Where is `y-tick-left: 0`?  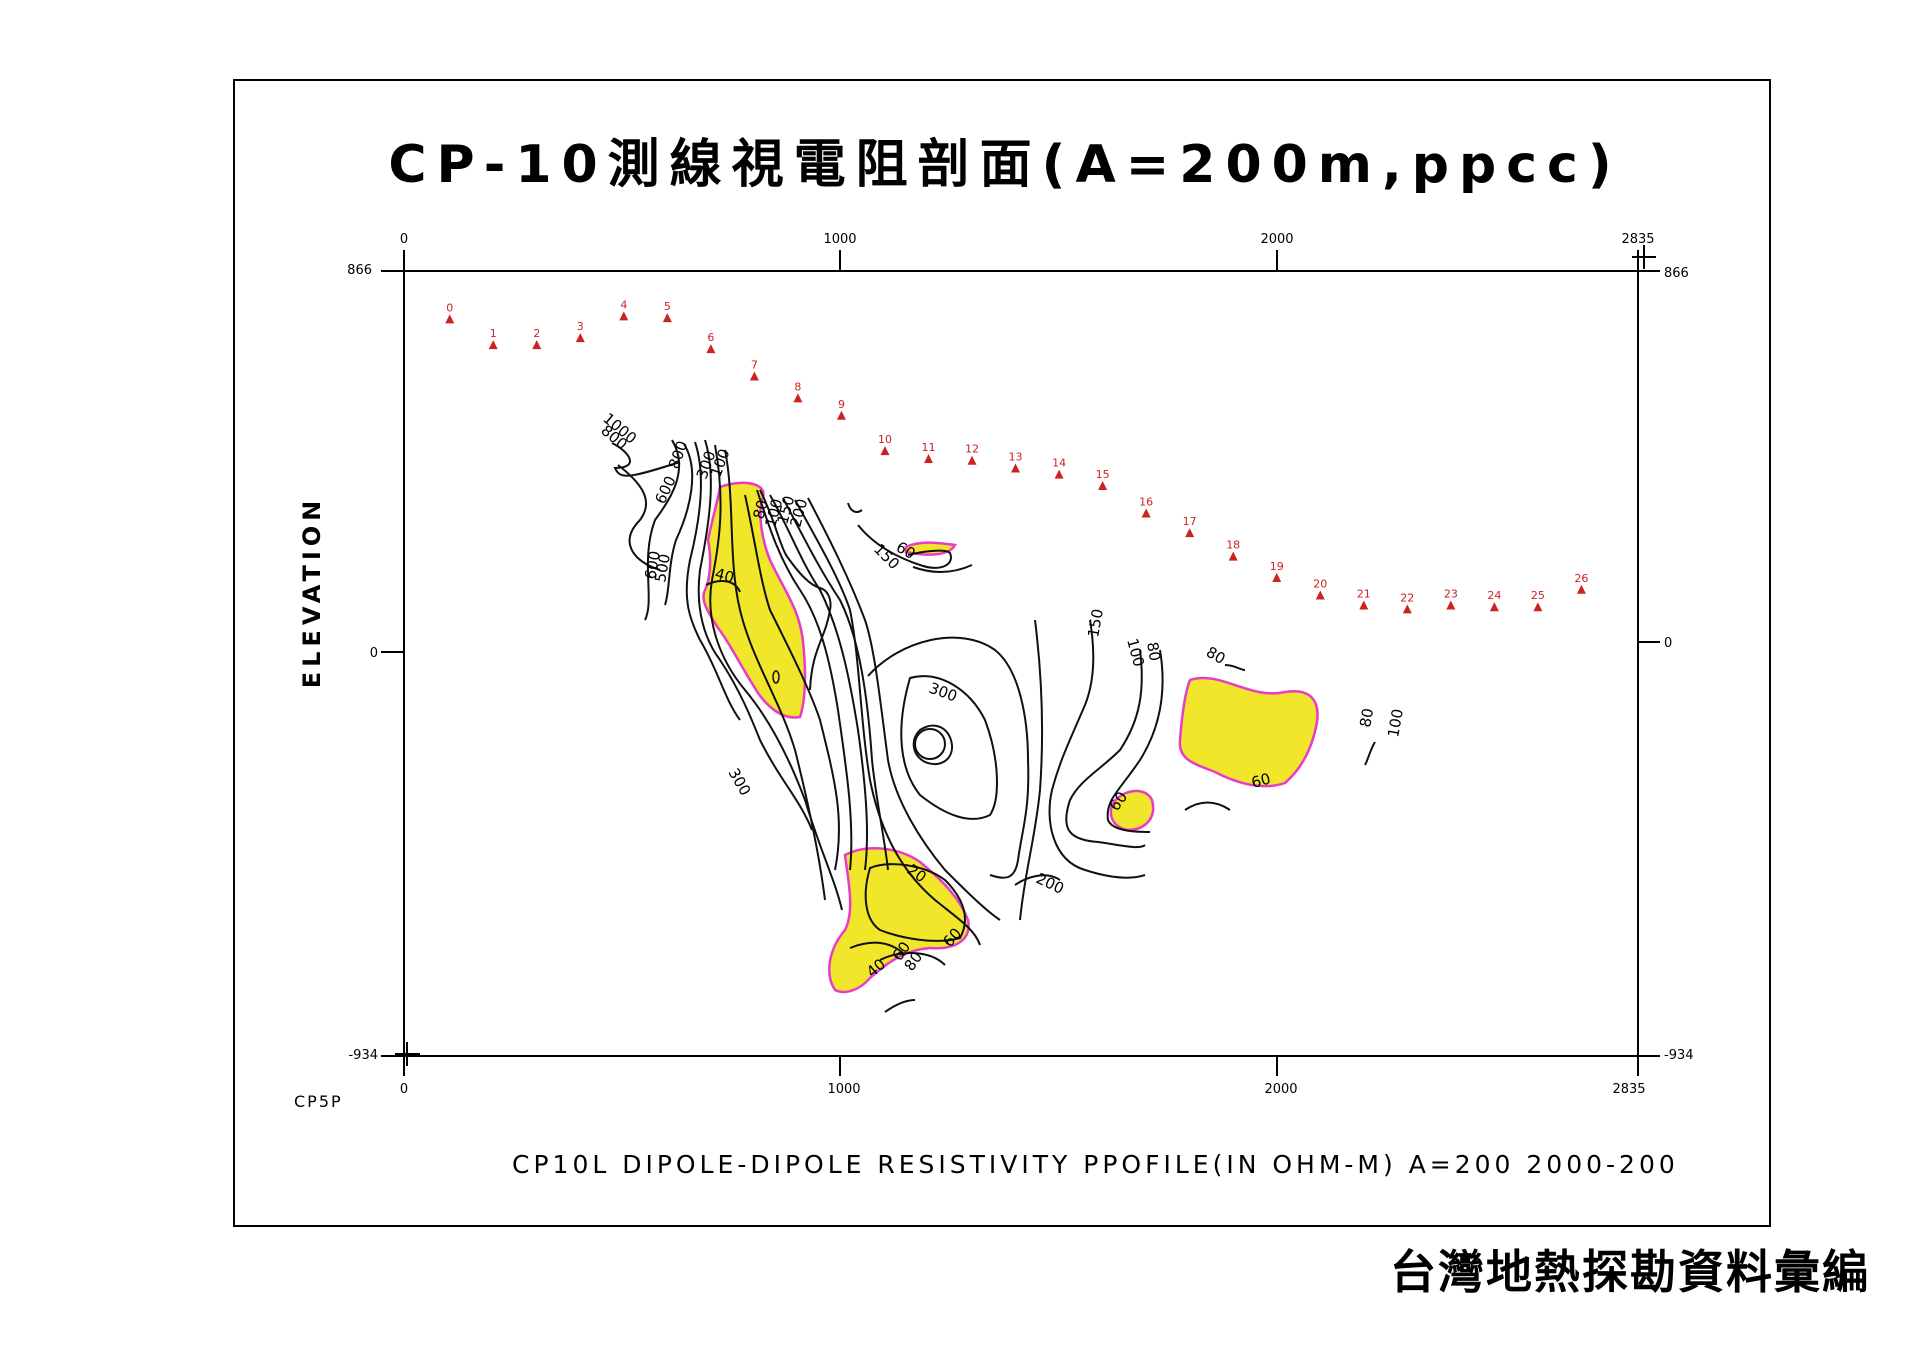
y-tick-left: 0 is located at coordinates (374, 653).